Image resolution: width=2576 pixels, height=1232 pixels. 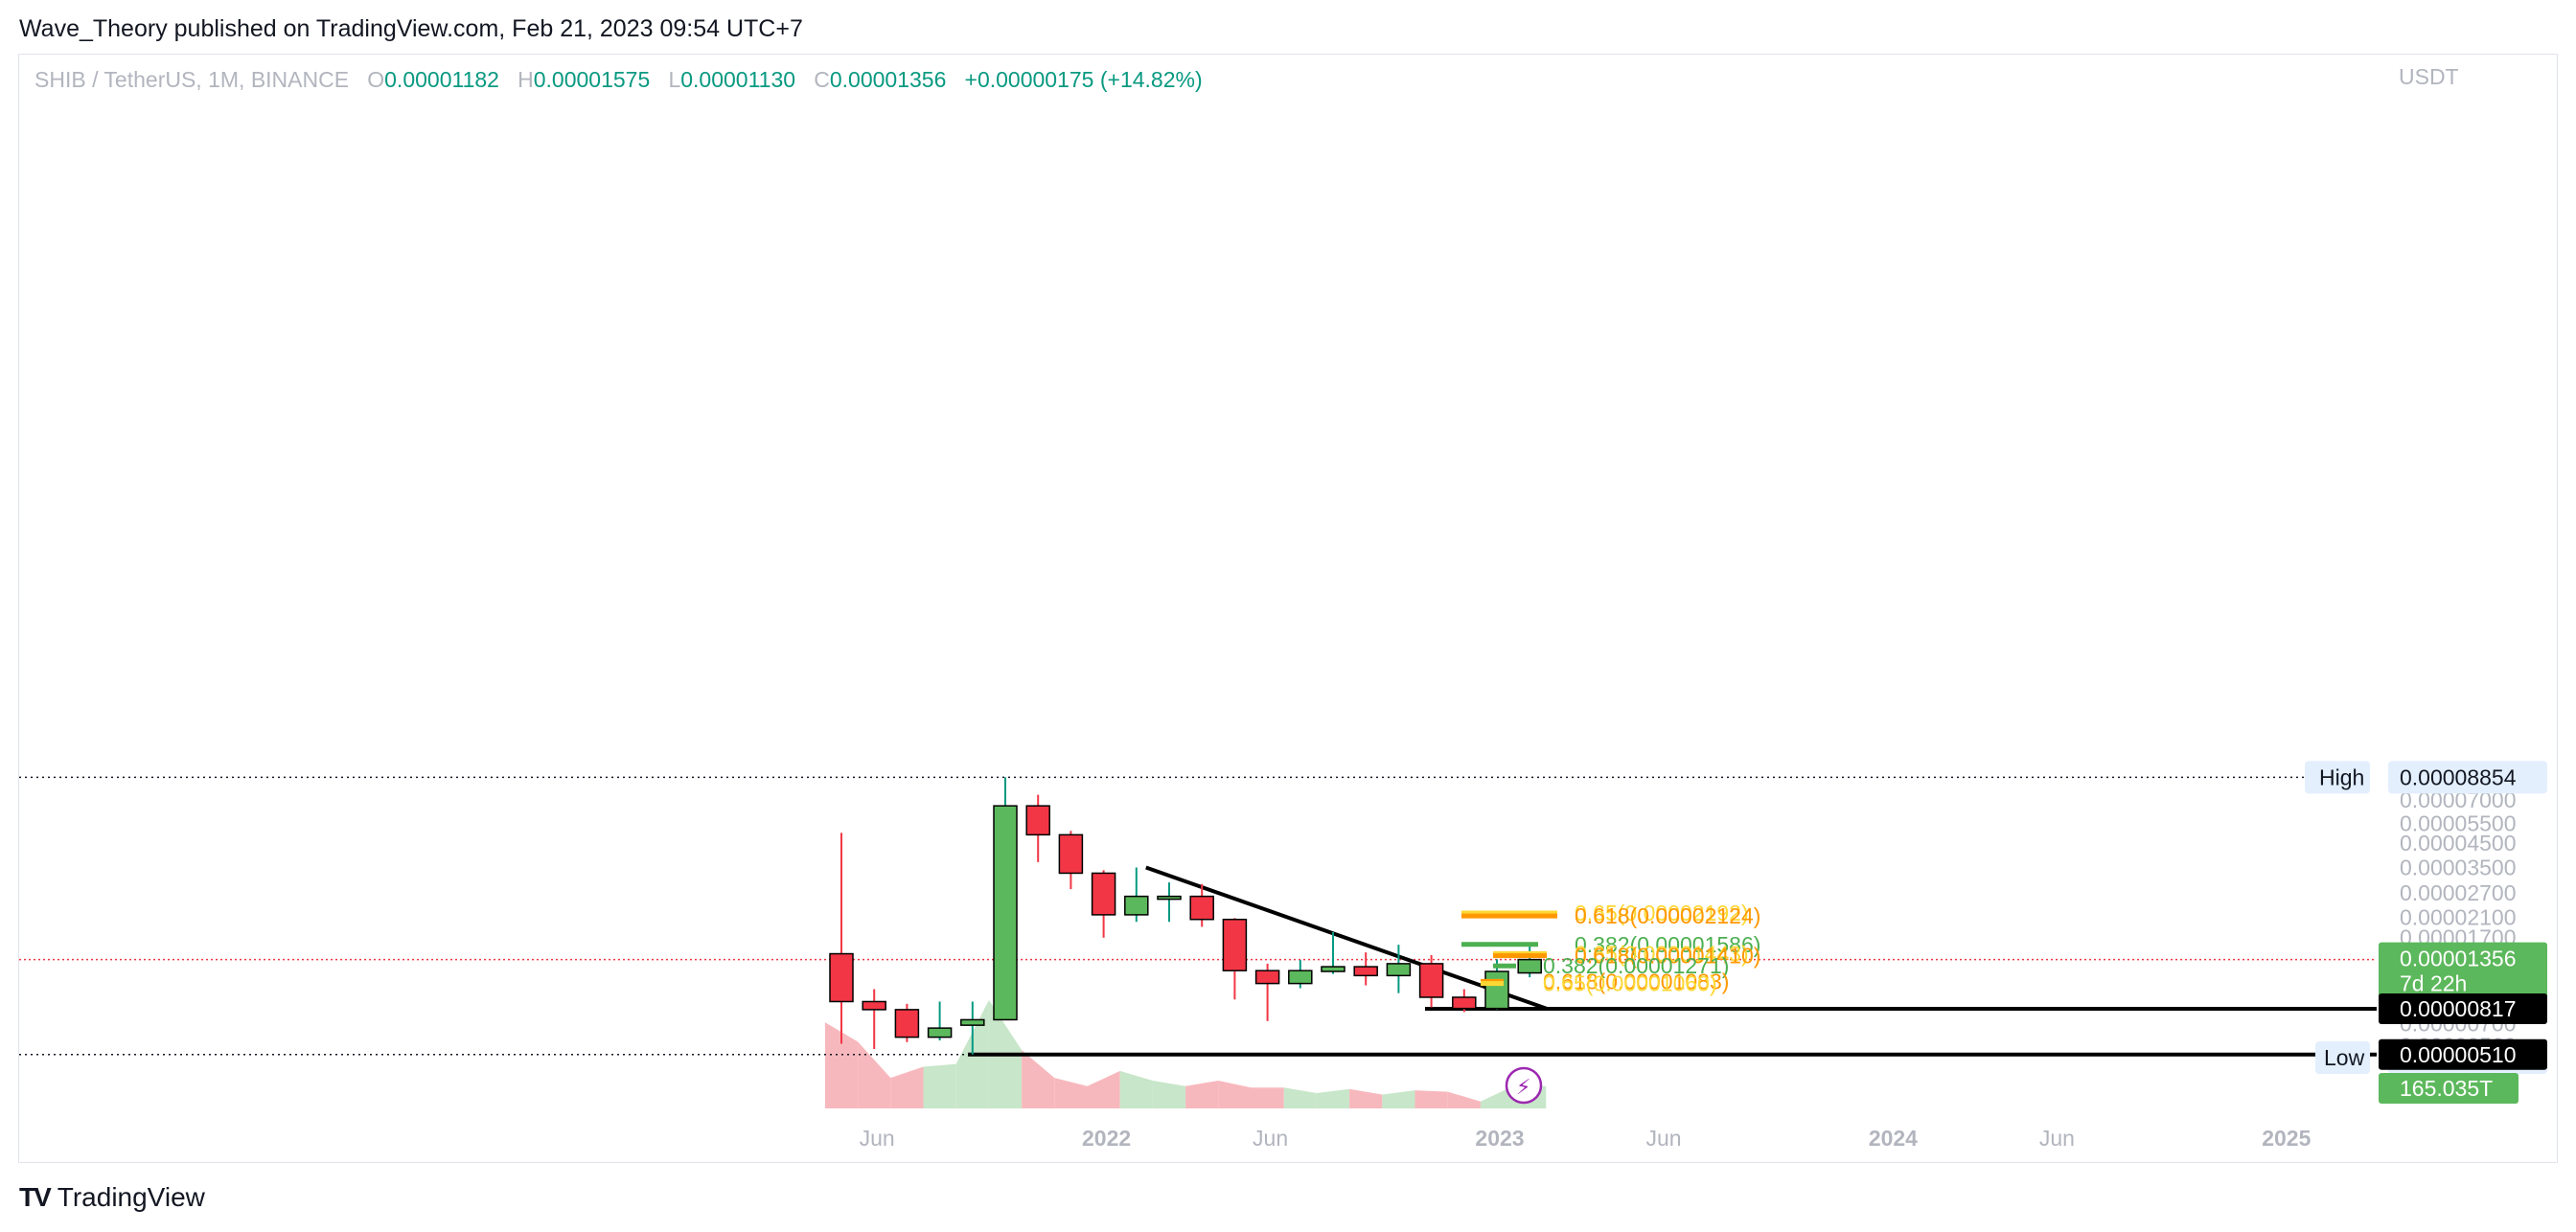 I want to click on x-tick-label: 2025, so click(x=2286, y=1138).